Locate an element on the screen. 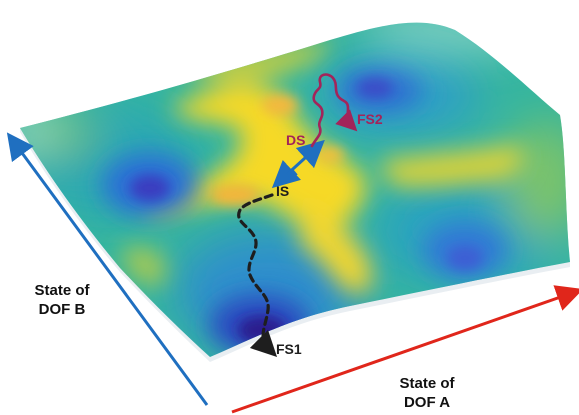  ds-to-fs2-path is located at coordinates (334, 110).